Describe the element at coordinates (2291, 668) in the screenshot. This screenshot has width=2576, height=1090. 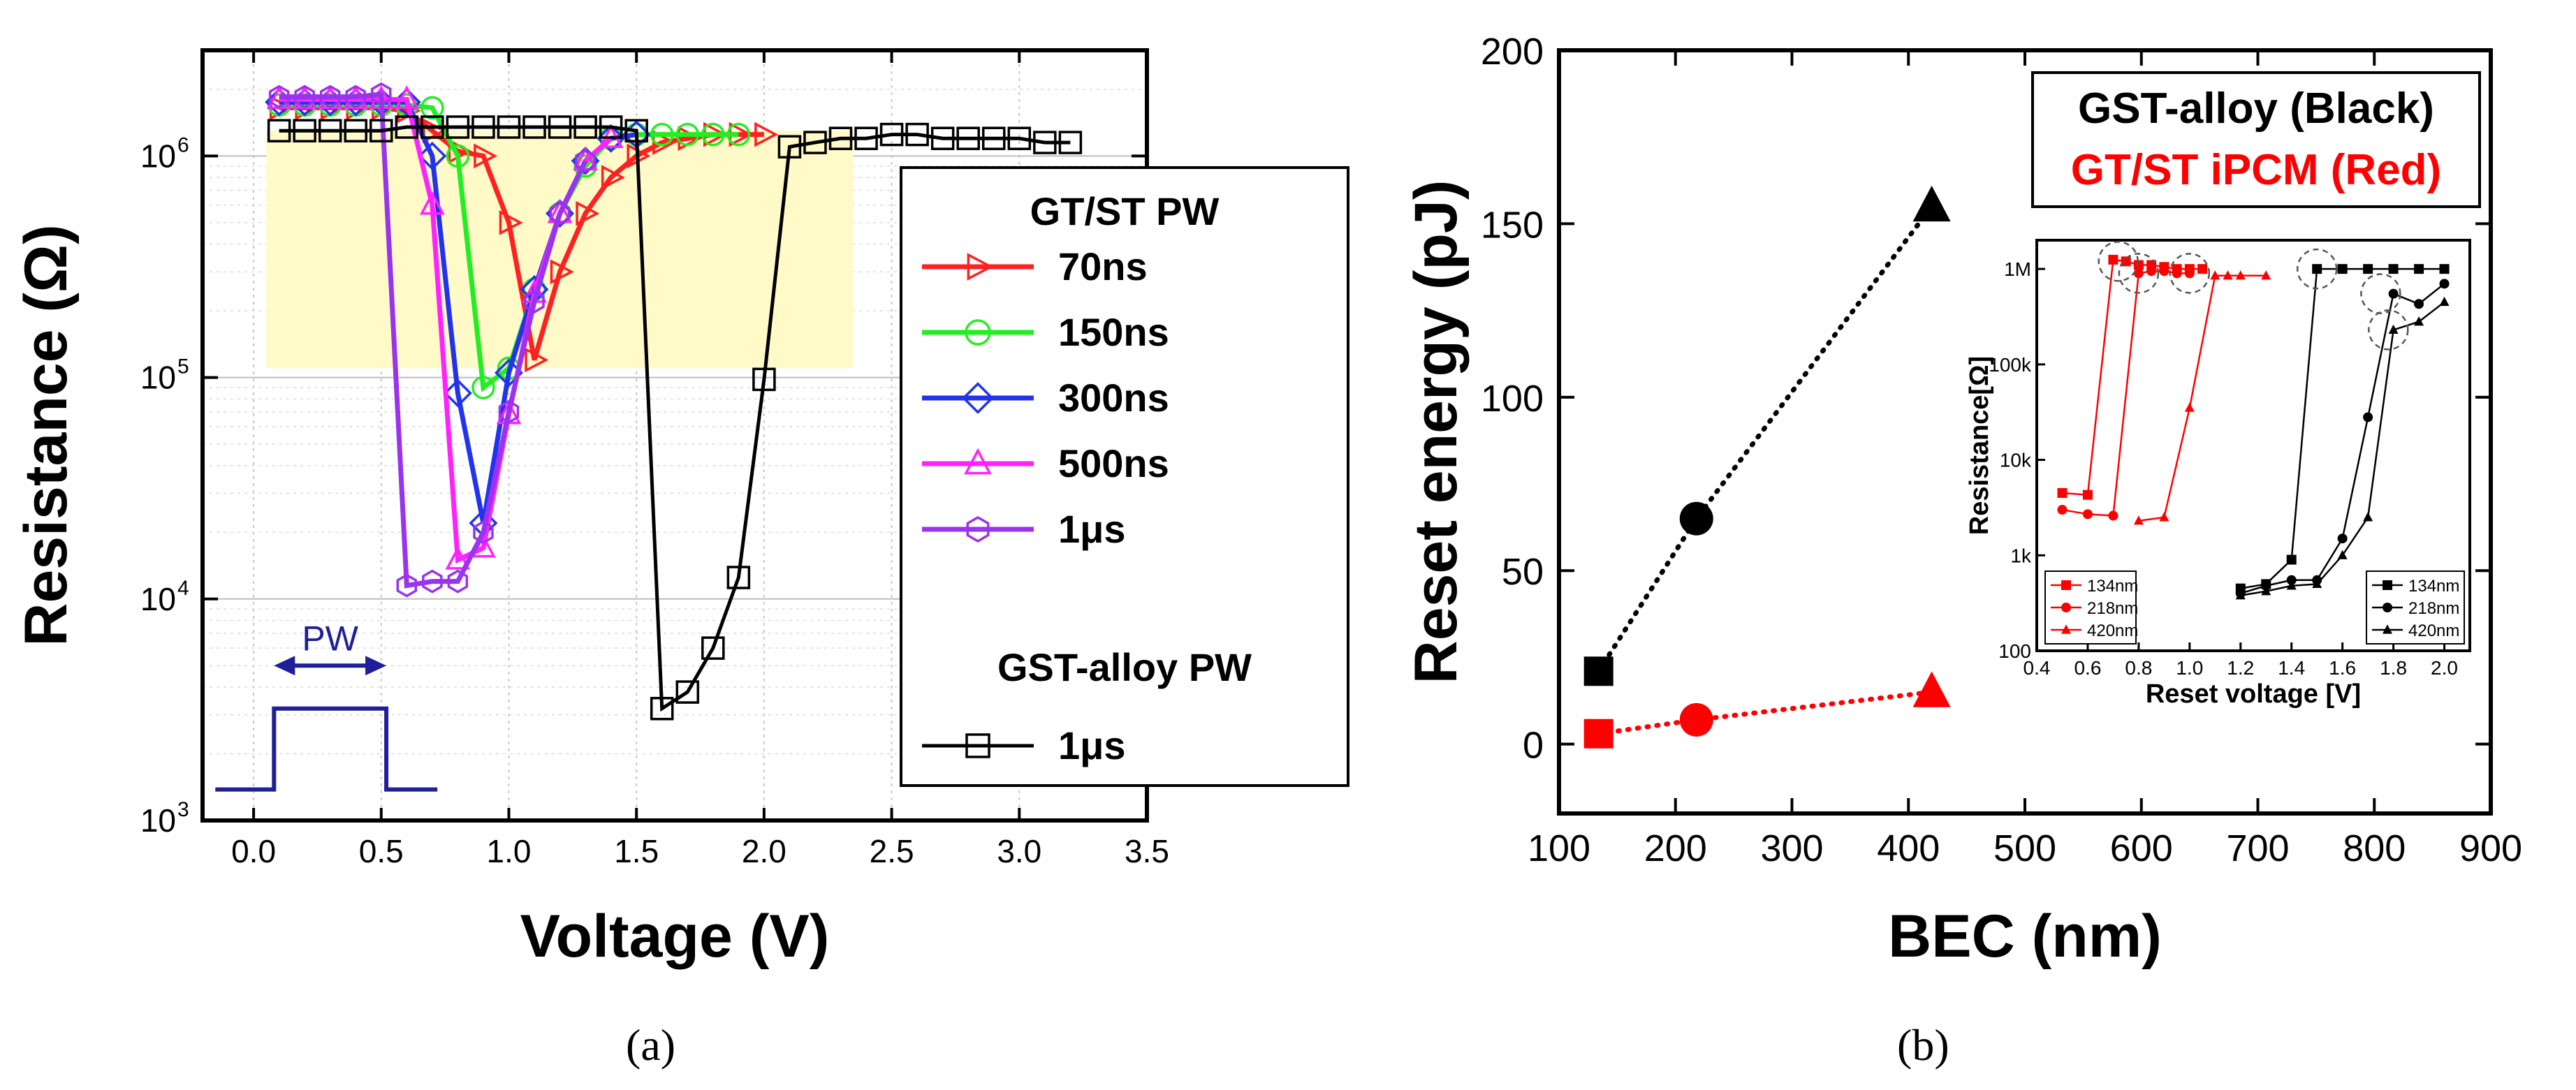
I see `inset-x-tick-label: 1.4` at that location.